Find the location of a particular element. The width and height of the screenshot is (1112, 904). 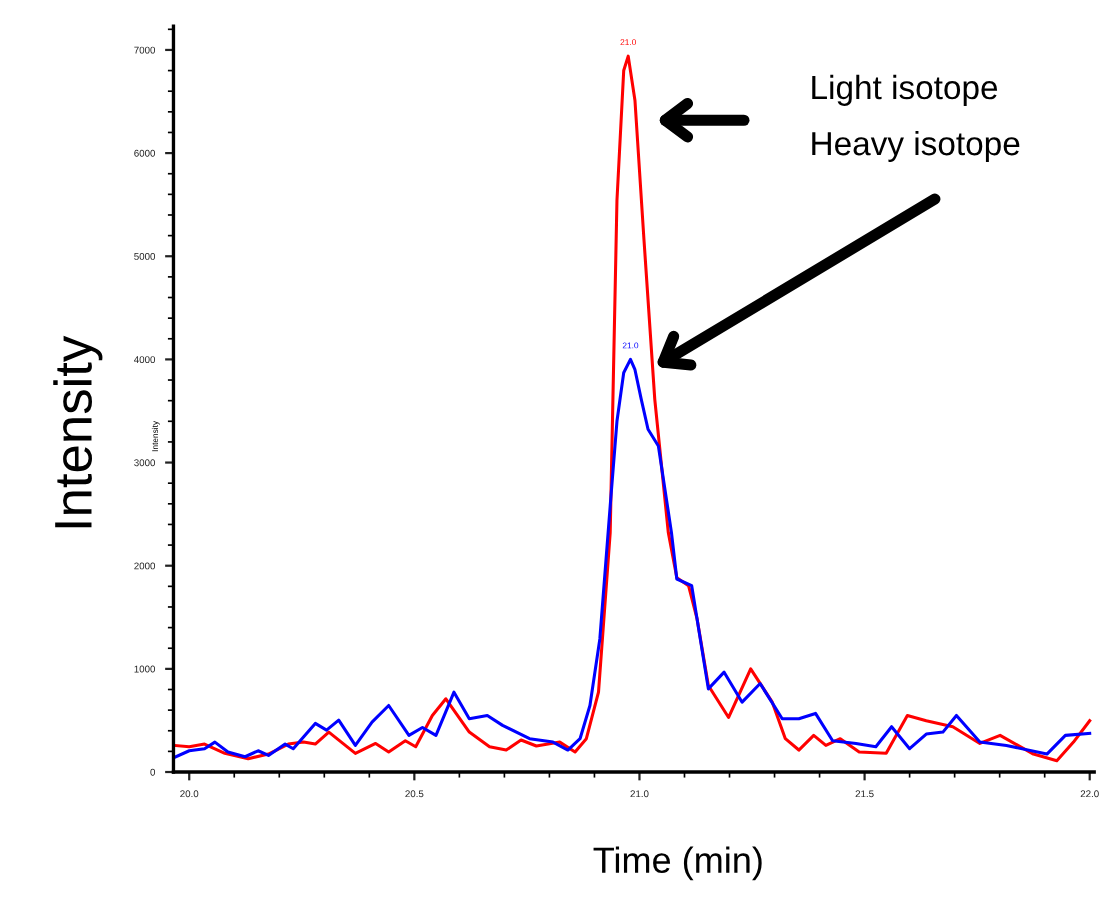

x-axis-title: Time (min) is located at coordinates (677, 863).